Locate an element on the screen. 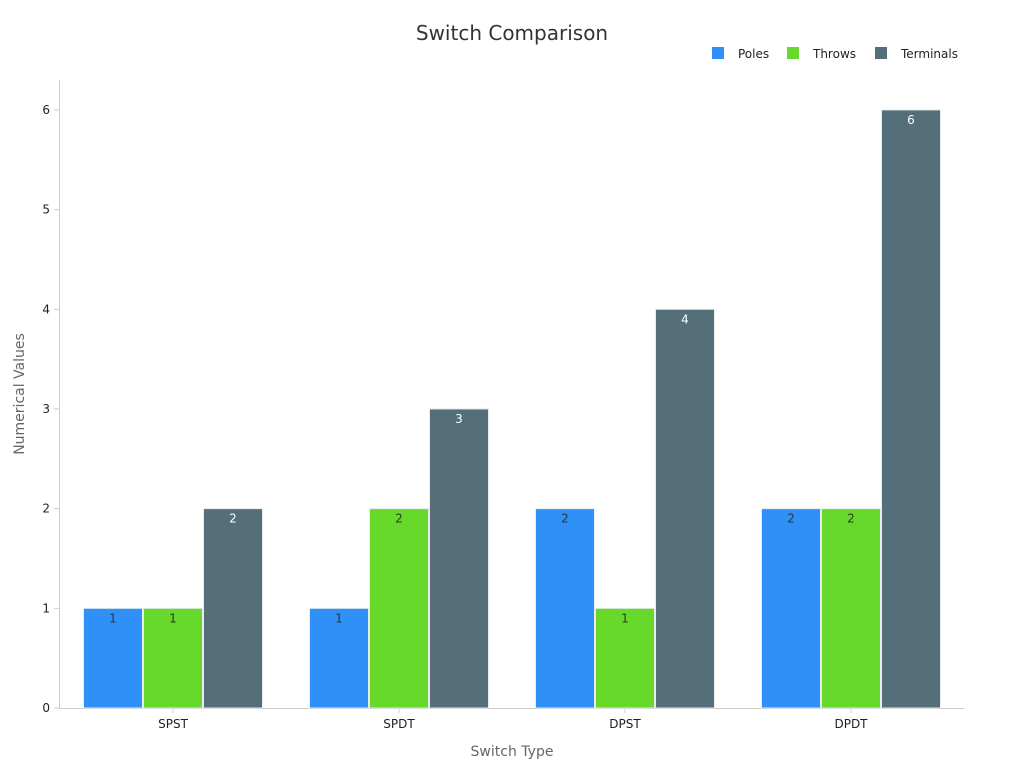 The height and width of the screenshot is (768, 1024). x-axis-title: Switch Type is located at coordinates (512, 752).